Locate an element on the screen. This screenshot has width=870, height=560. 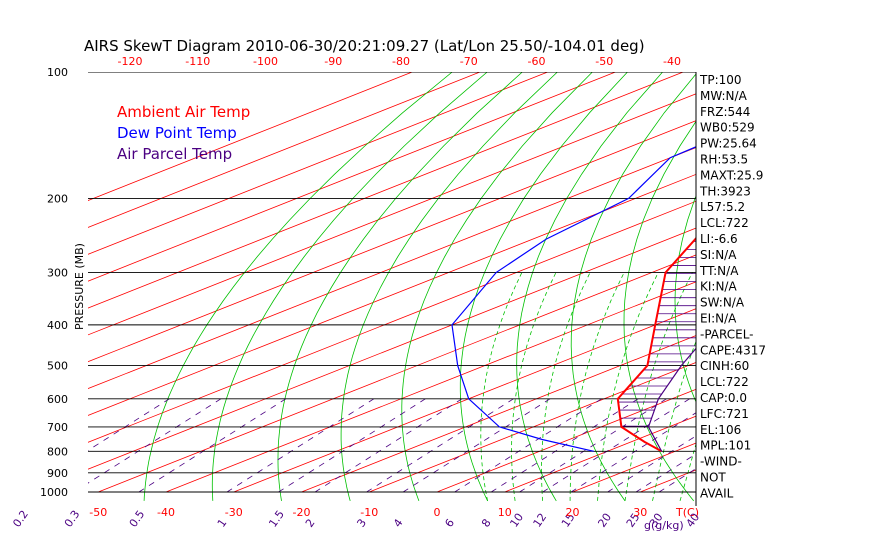
stability-index-item: WB0:529 is located at coordinates (727, 128).